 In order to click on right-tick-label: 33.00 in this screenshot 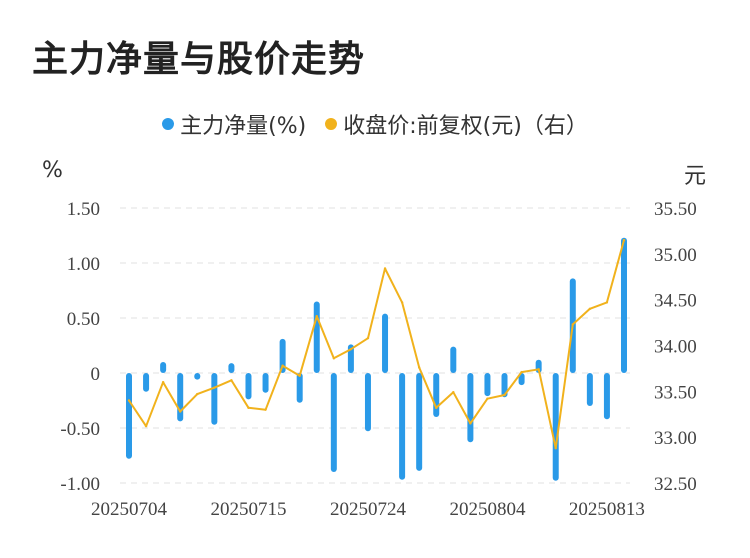, I will do `click(675, 438)`.